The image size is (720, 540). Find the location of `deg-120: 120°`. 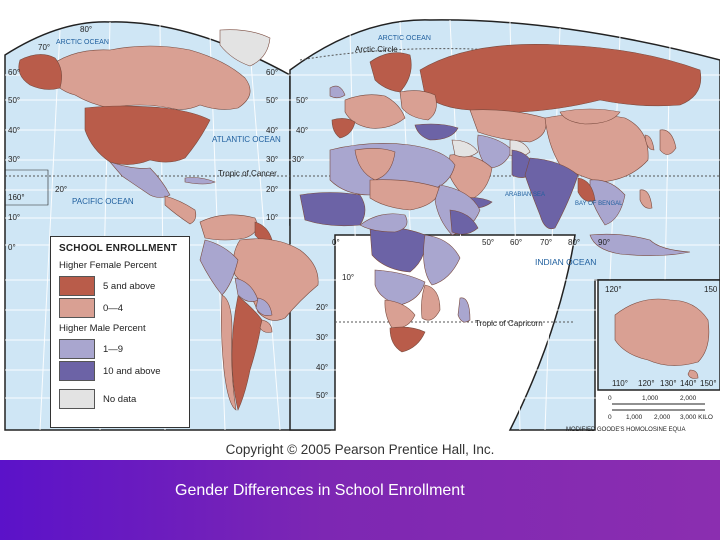

deg-120: 120° is located at coordinates (613, 289).